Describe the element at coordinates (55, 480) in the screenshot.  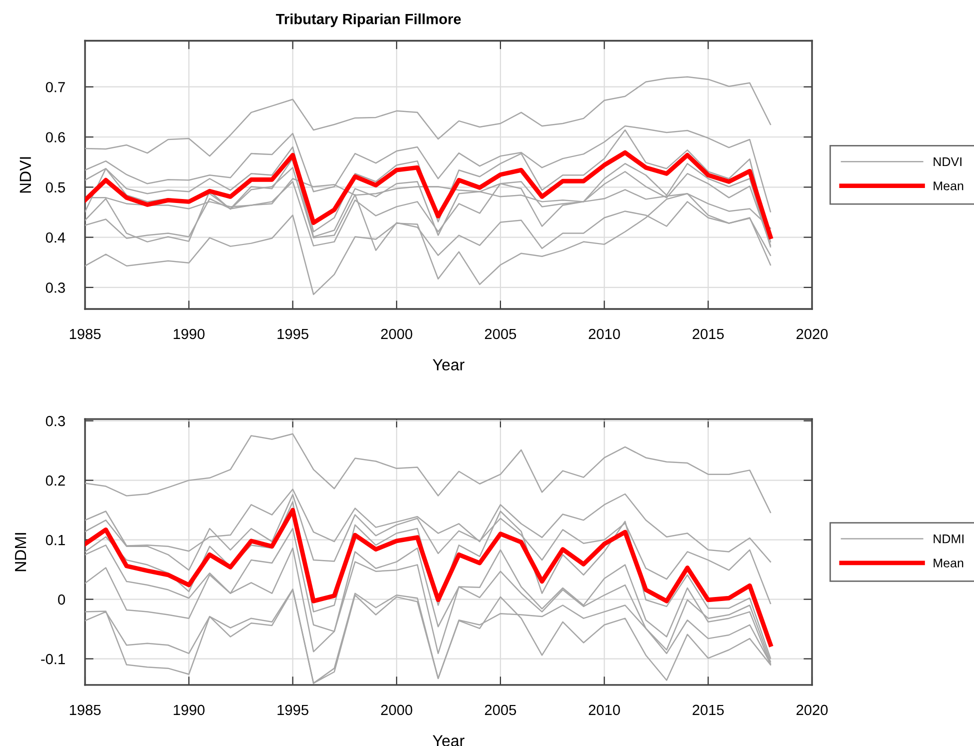
I see `y-tick-label: 0.2` at that location.